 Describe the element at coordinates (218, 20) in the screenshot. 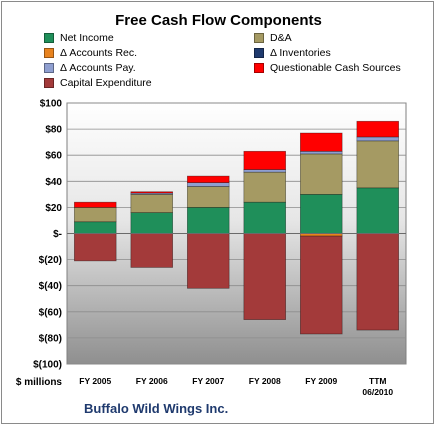

I see `chart-title: Free Cash Flow Components` at that location.